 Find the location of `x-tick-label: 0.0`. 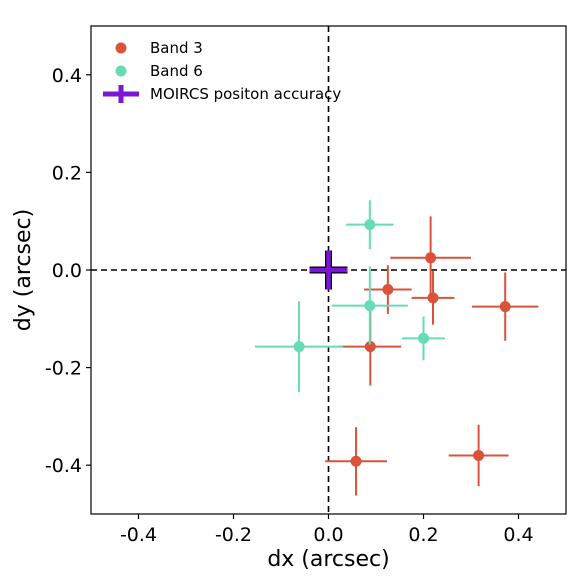

x-tick-label: 0.0 is located at coordinates (328, 535).